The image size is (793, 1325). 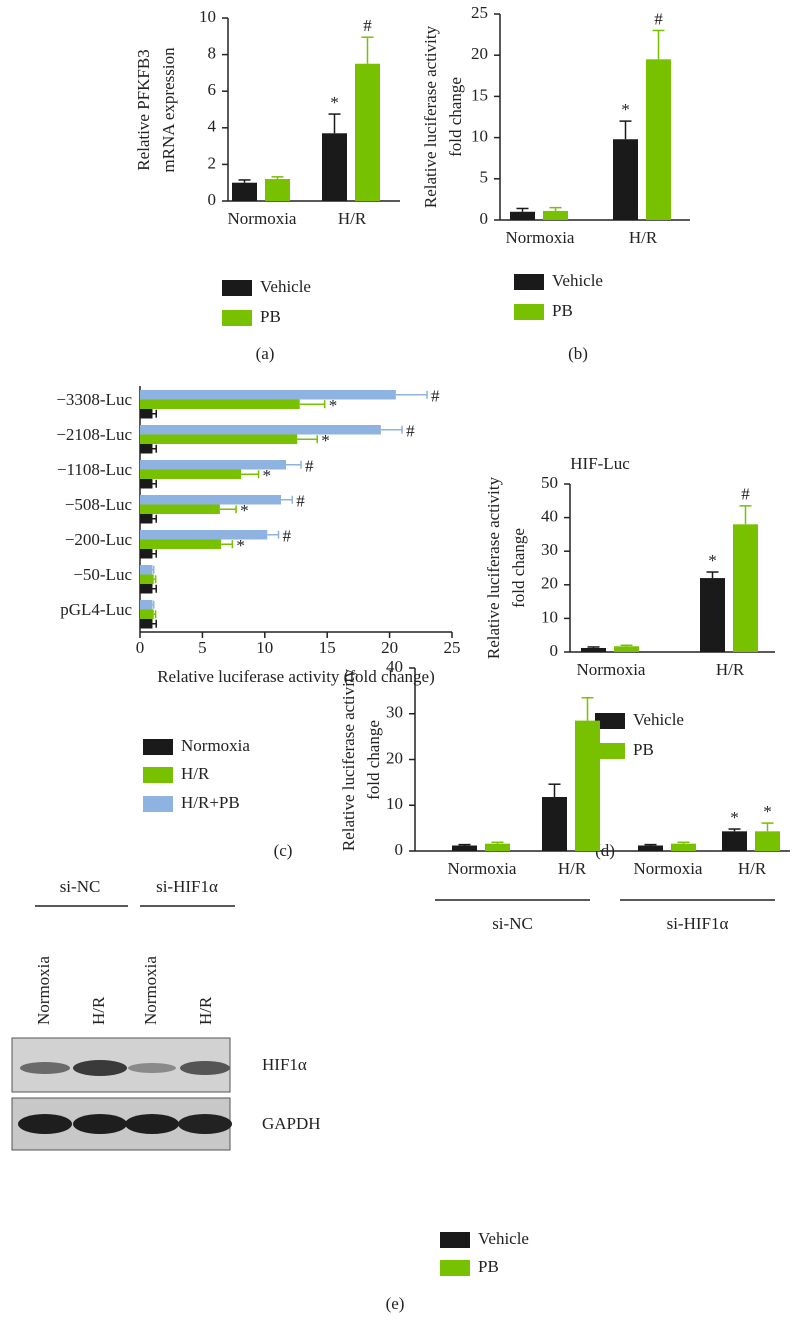 What do you see at coordinates (99, 539) in the screenshot?
I see `y-tick-label: −200-Luc` at bounding box center [99, 539].